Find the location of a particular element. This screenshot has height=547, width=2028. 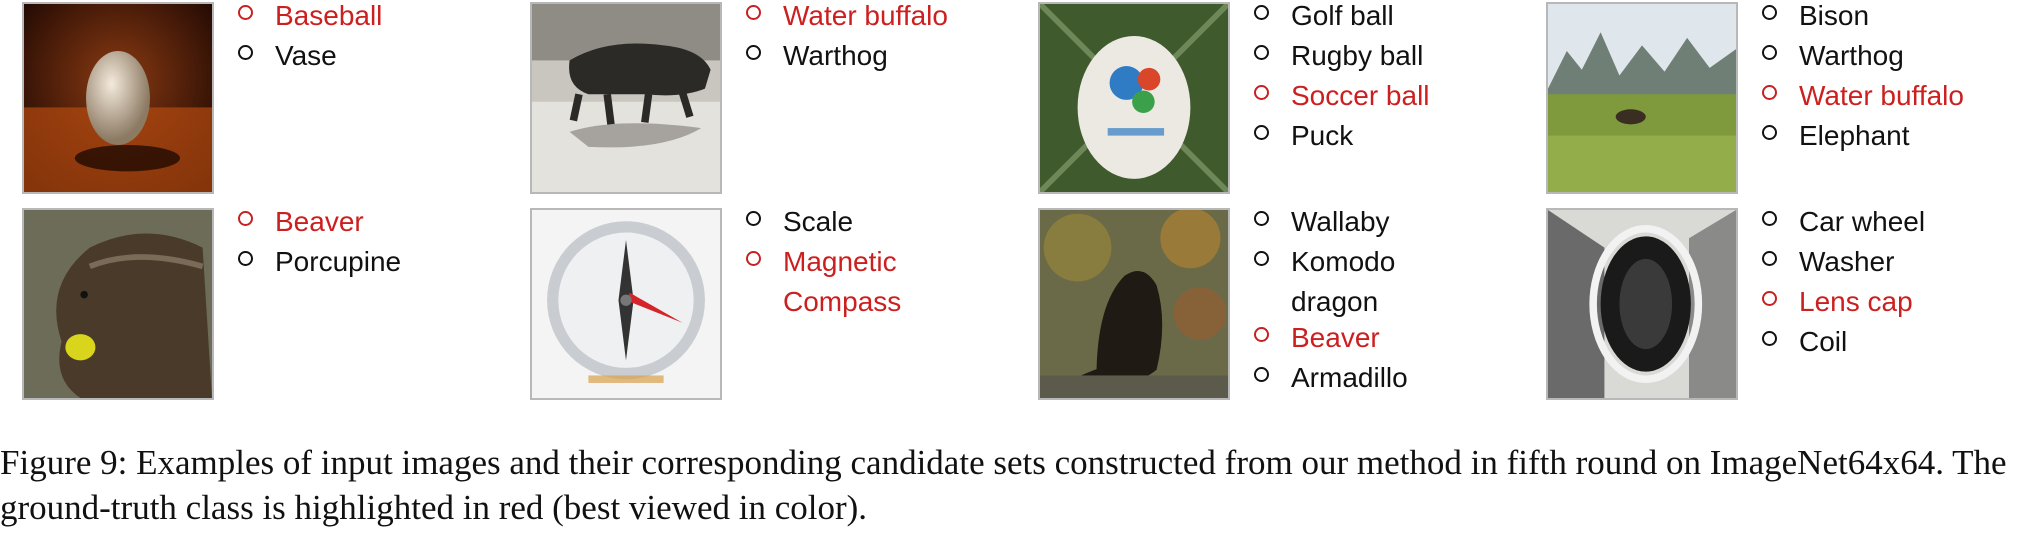

example-panel: Baseball Vase is located at coordinates (250, 101).